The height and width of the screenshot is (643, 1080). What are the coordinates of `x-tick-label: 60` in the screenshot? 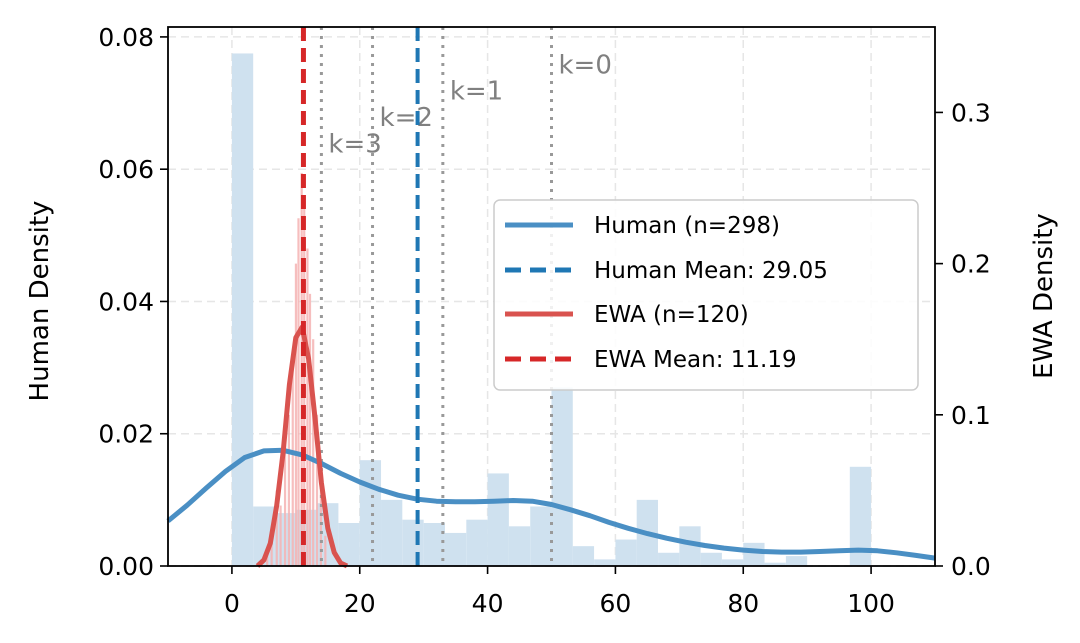 It's located at (616, 603).